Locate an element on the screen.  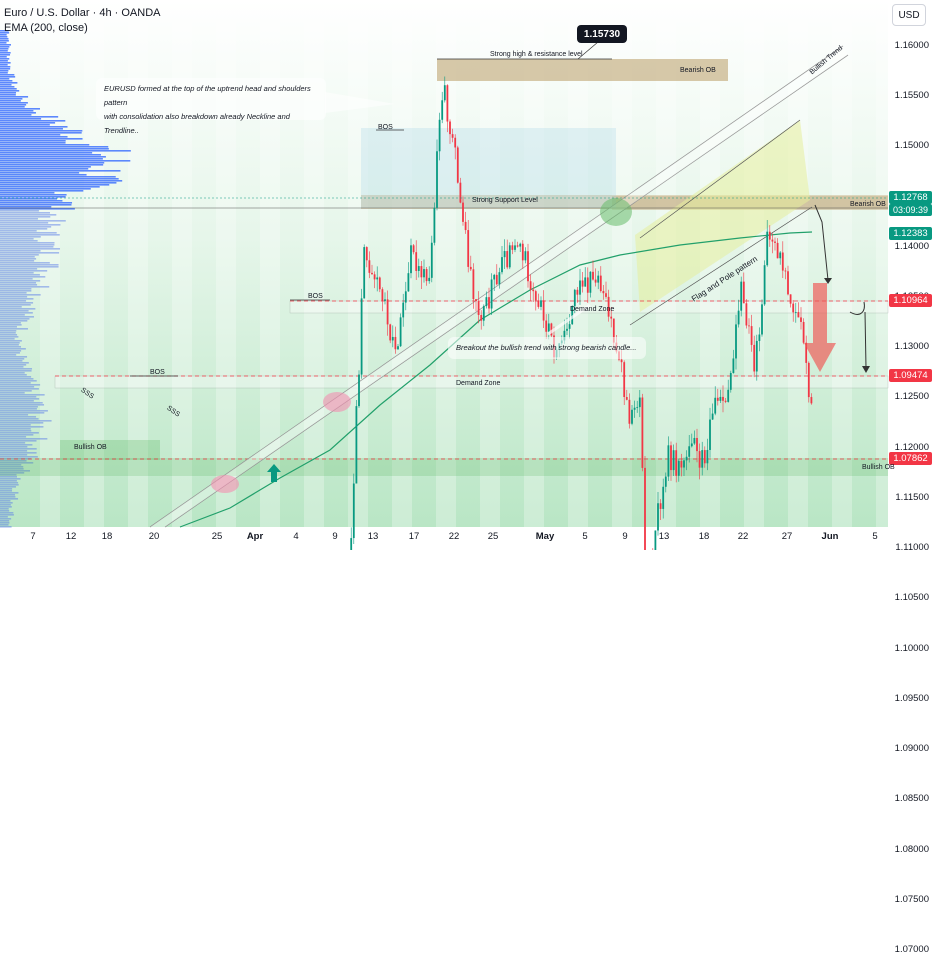
level-tag-2: 1.09474 is located at coordinates (910, 375).